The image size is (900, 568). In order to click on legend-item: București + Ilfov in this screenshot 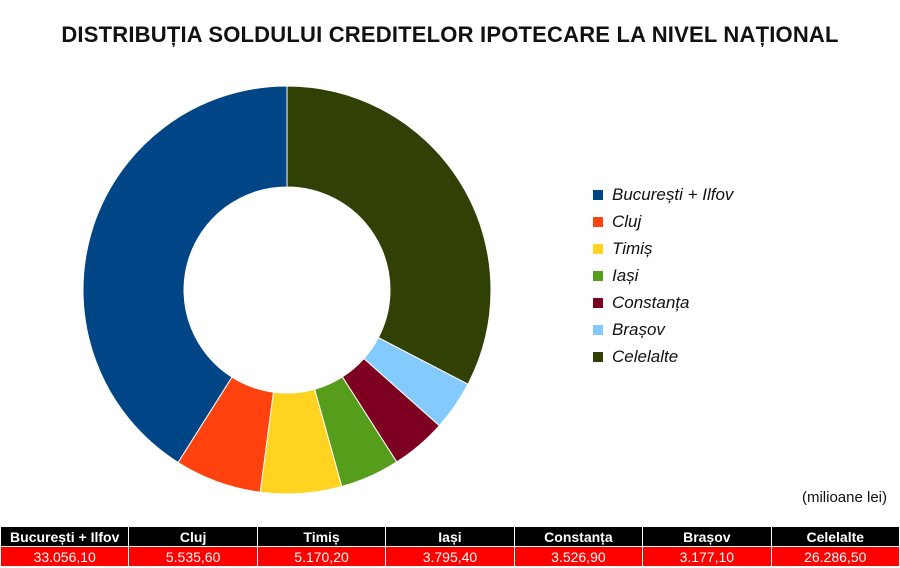, I will do `click(663, 194)`.